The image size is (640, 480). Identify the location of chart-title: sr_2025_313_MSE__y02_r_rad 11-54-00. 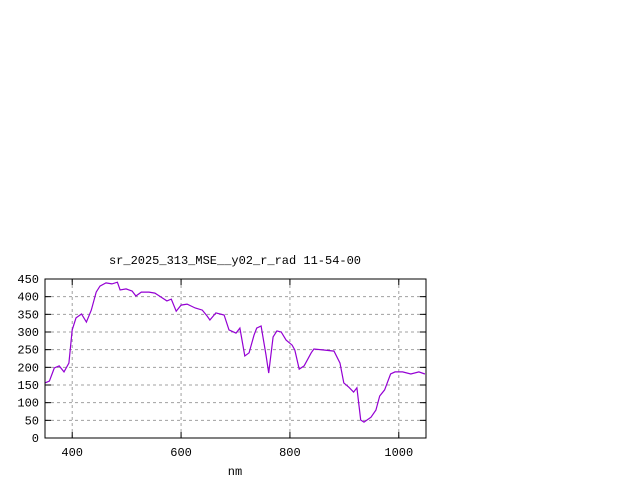
(235, 261).